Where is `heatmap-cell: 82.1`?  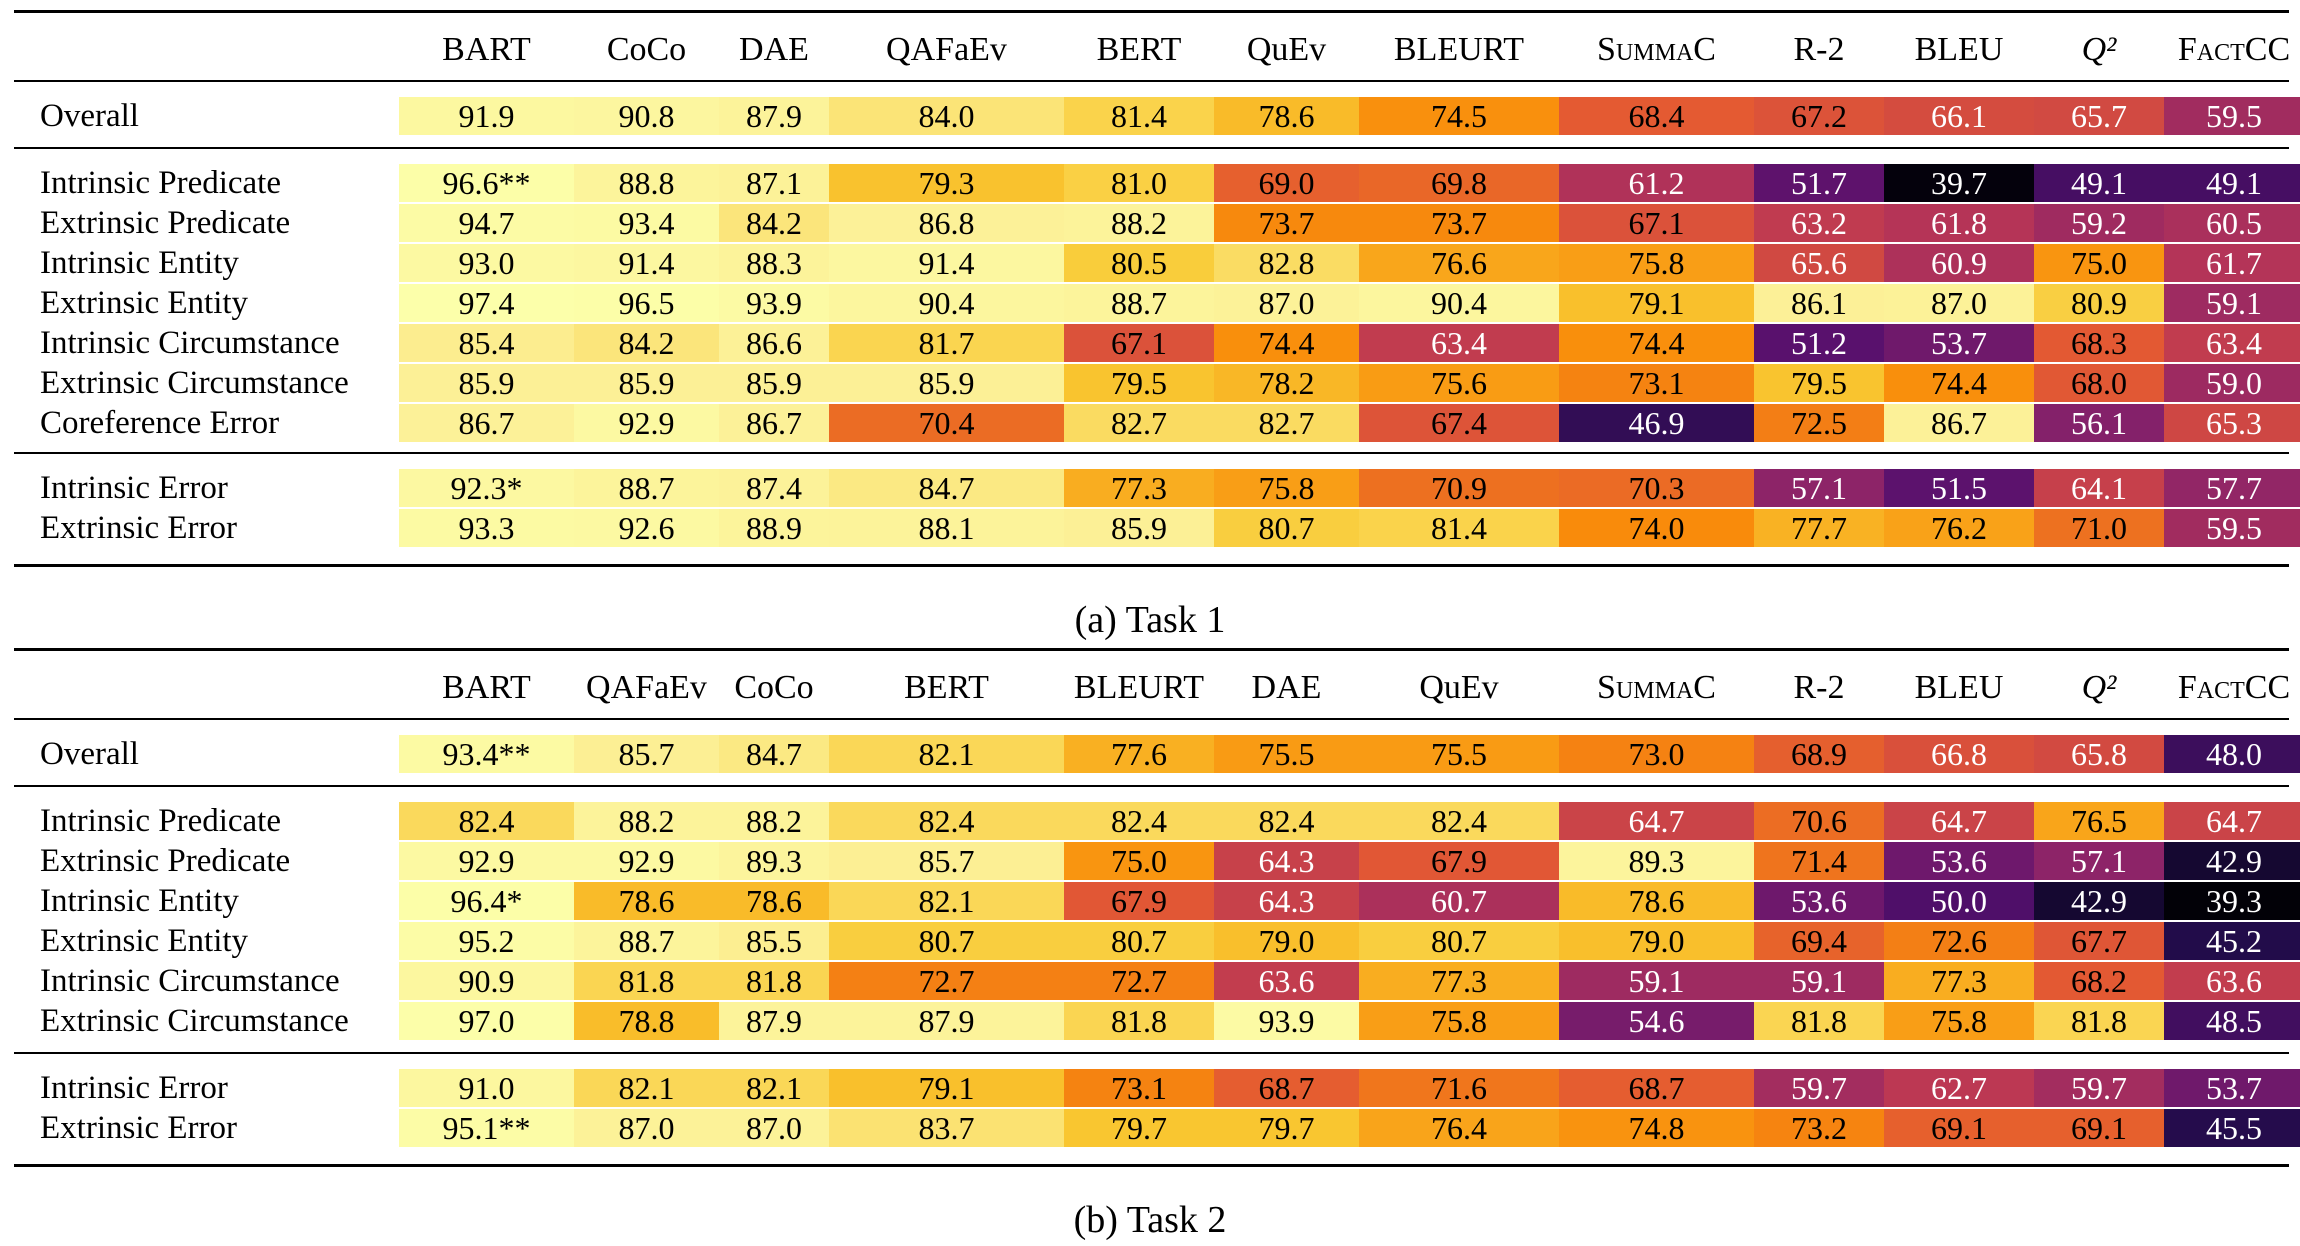 heatmap-cell: 82.1 is located at coordinates (646, 1088).